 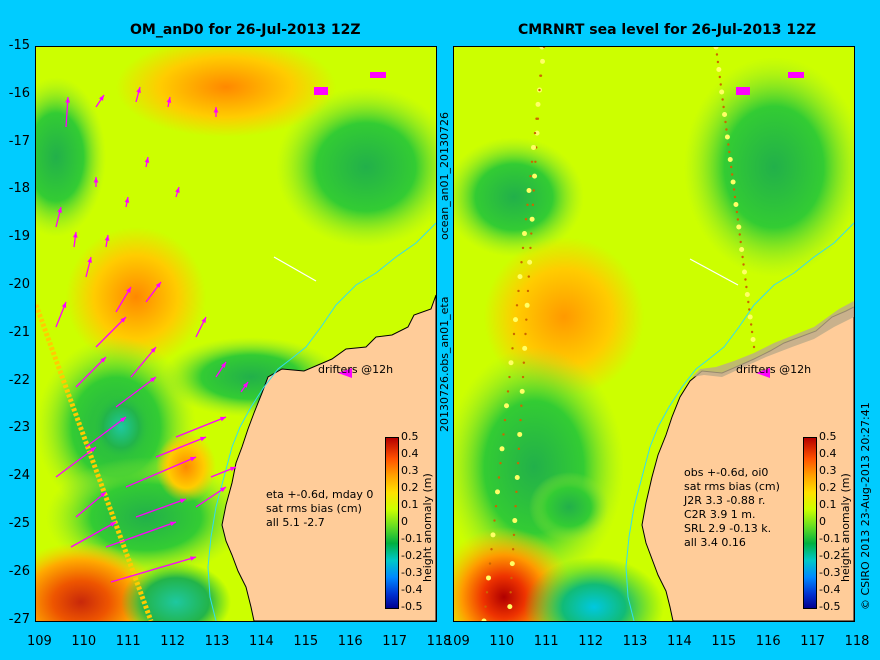 I want to click on right-panel-title: CMRNRT sea level for 26-Jul-2013 12Z, so click(x=667, y=30).